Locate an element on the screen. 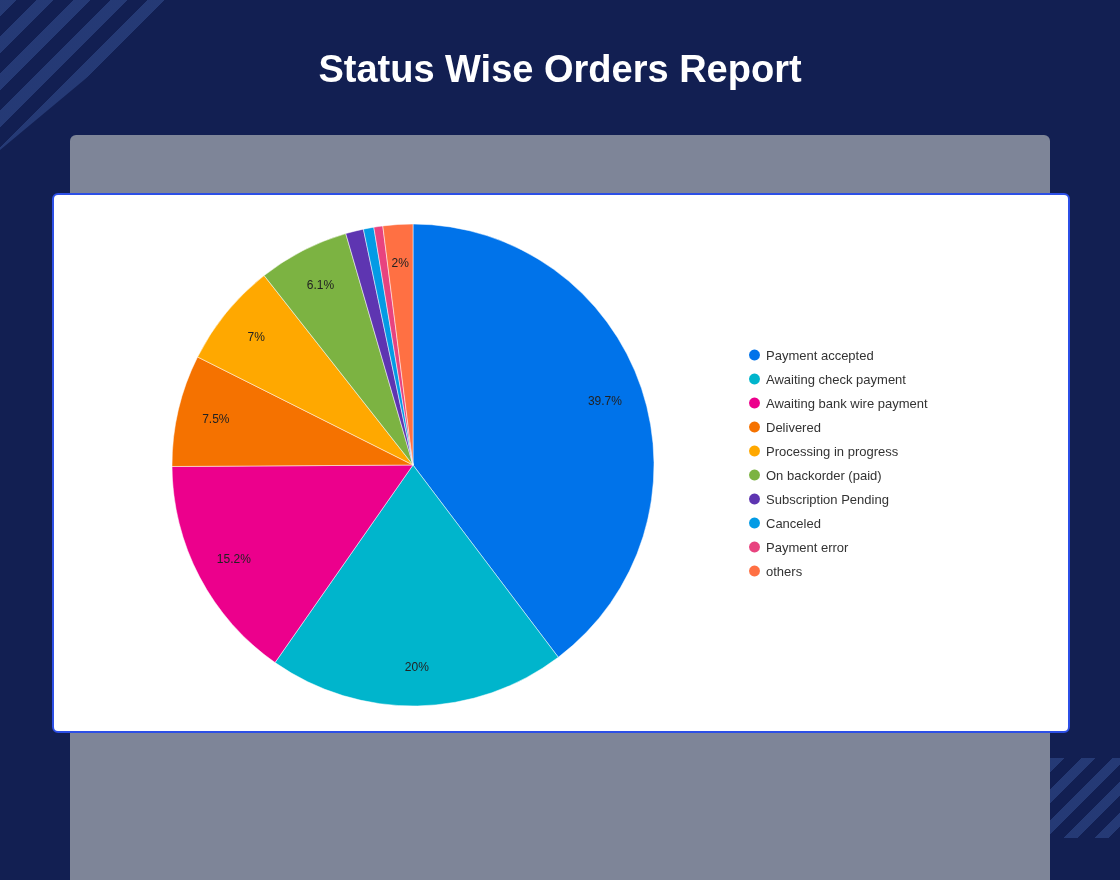  legend-label: Processing in progress is located at coordinates (832, 451).